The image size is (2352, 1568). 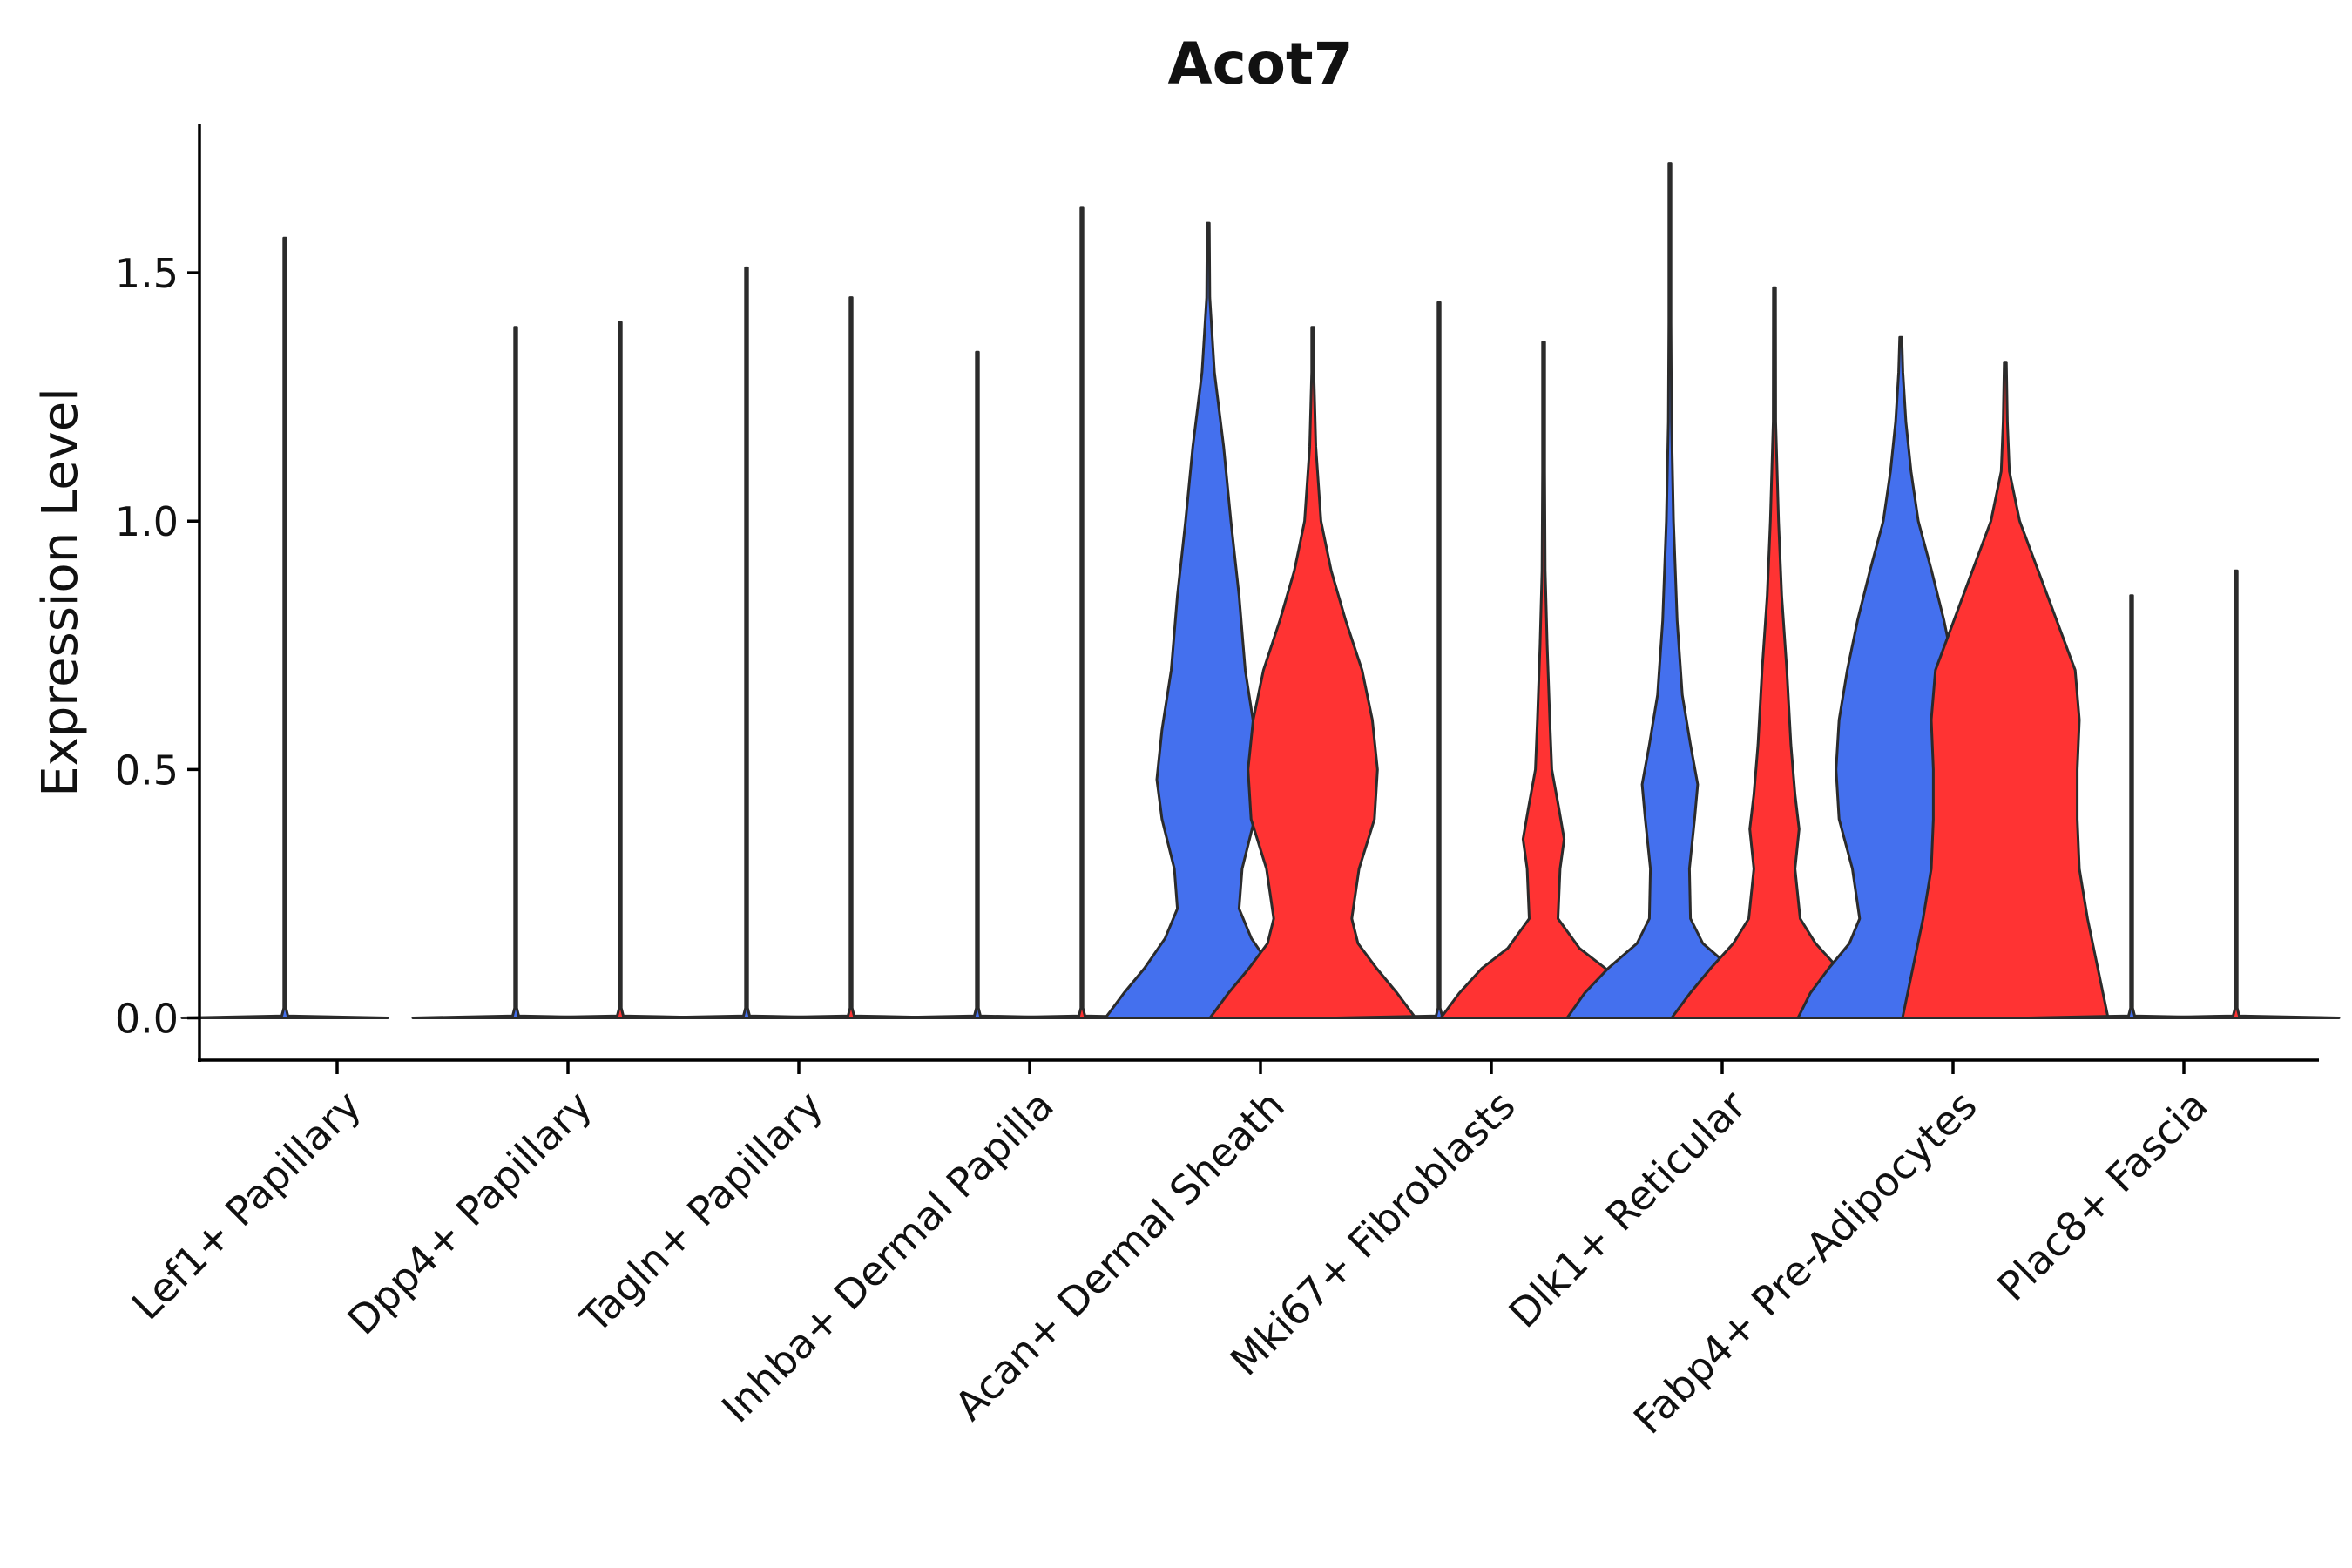 What do you see at coordinates (61, 592) in the screenshot?
I see `y-axis-label: Expression Level` at bounding box center [61, 592].